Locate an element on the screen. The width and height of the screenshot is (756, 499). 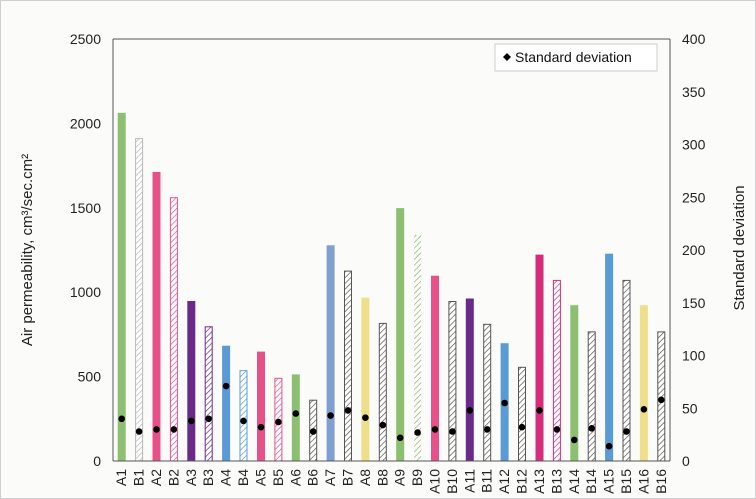
sd-point-b10 is located at coordinates (452, 431).